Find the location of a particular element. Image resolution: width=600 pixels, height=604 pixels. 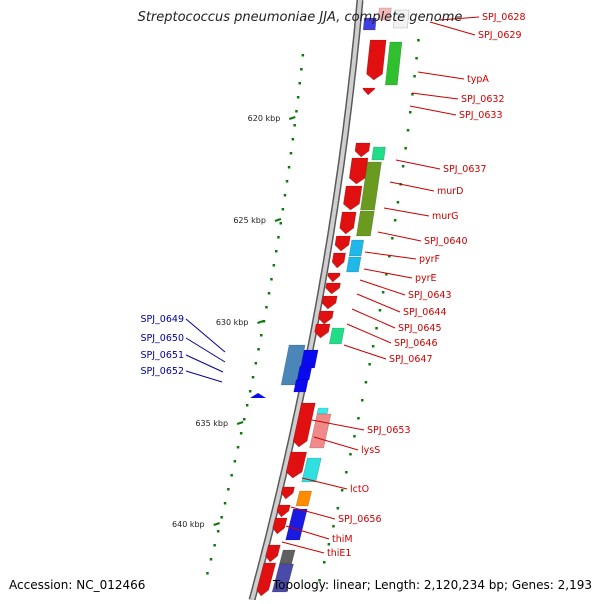

gene-label: SPJ_0632 is located at coordinates (483, 99).